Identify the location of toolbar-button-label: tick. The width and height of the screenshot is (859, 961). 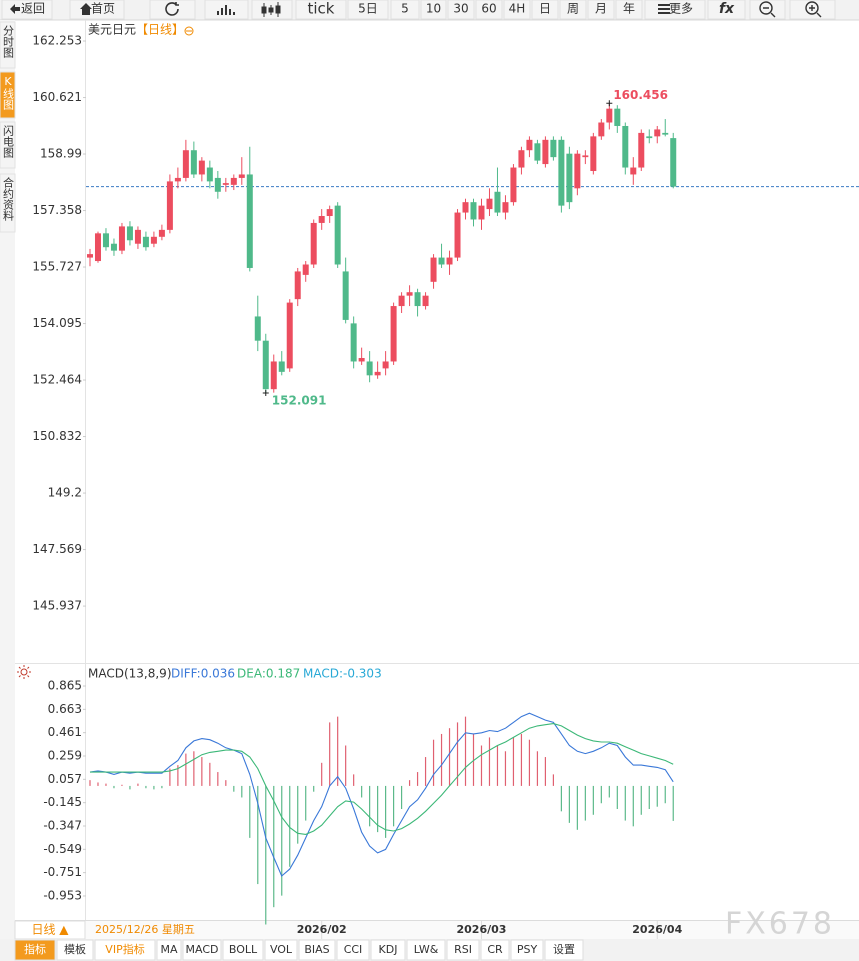
(321, 9).